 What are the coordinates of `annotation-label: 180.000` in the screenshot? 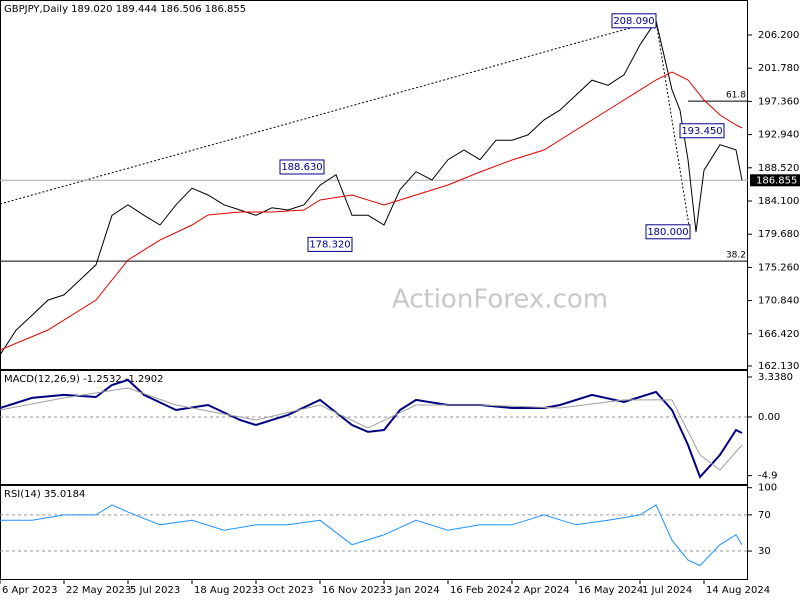 It's located at (667, 232).